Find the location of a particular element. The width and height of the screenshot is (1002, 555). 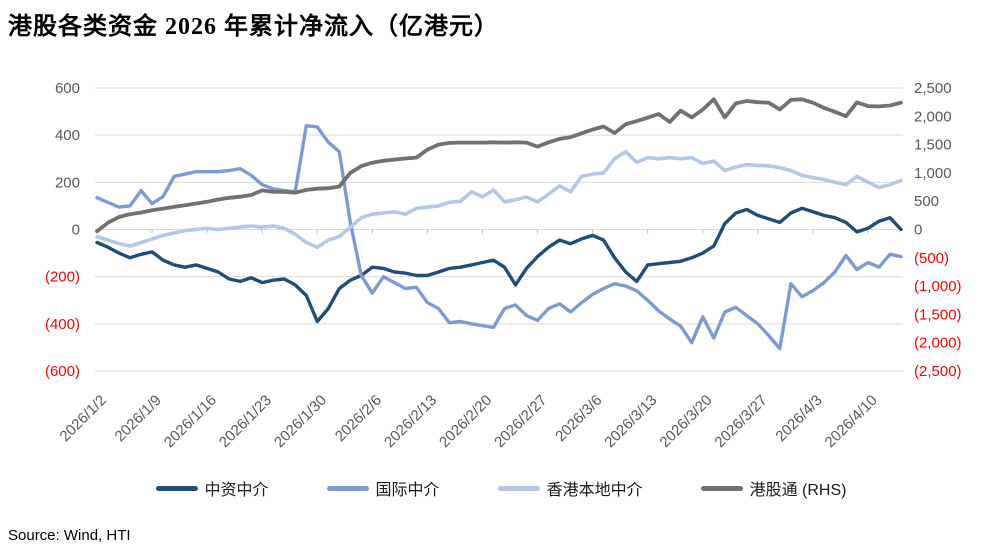

y-axis-label-left: (200) is located at coordinates (62, 277).